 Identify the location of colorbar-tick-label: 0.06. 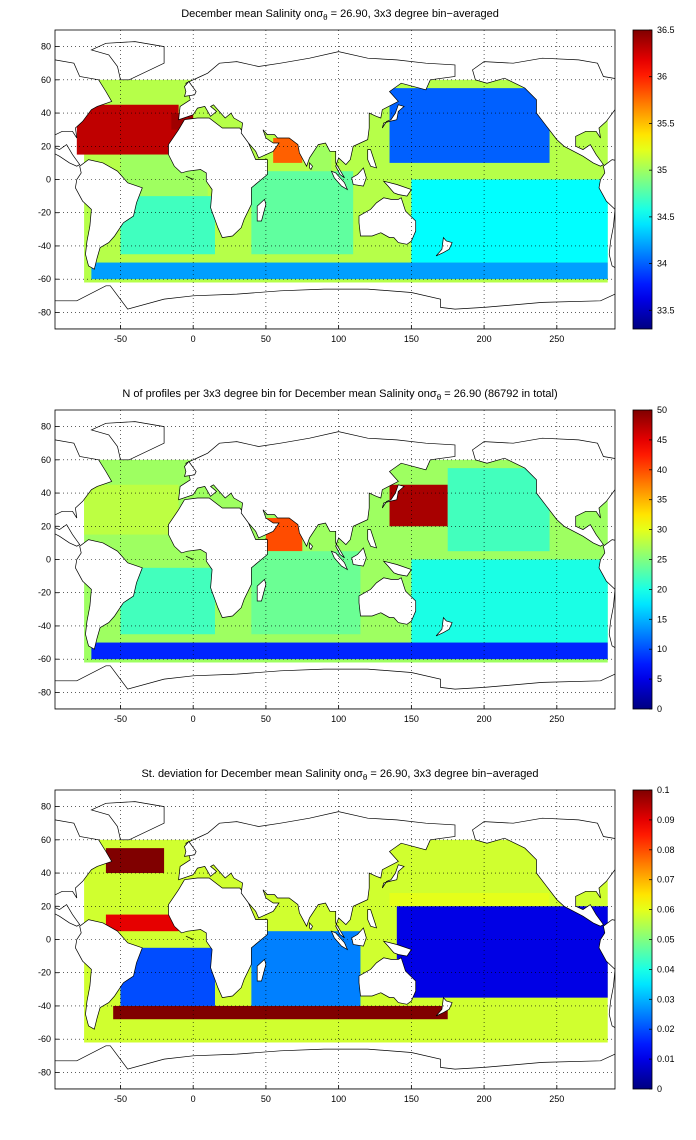
(666, 910).